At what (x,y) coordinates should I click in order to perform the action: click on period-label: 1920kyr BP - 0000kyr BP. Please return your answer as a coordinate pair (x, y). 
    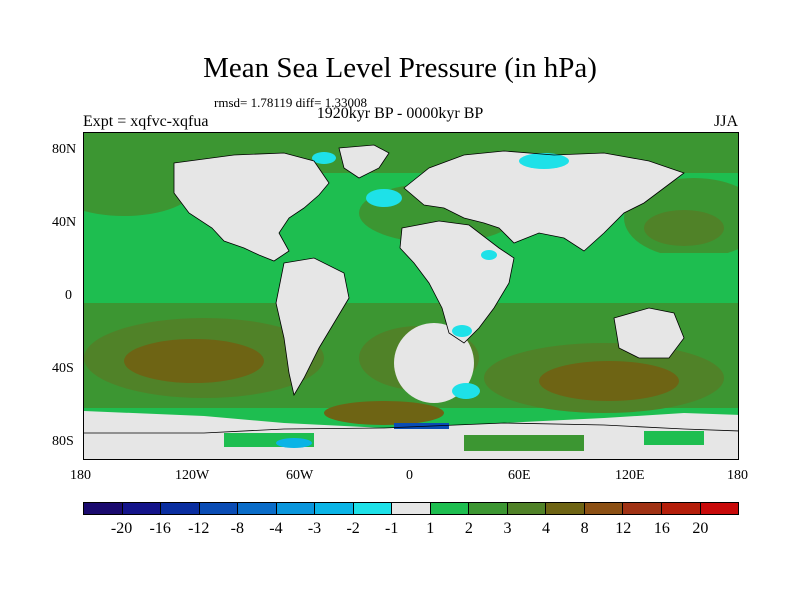
    Looking at the image, I should click on (400, 113).